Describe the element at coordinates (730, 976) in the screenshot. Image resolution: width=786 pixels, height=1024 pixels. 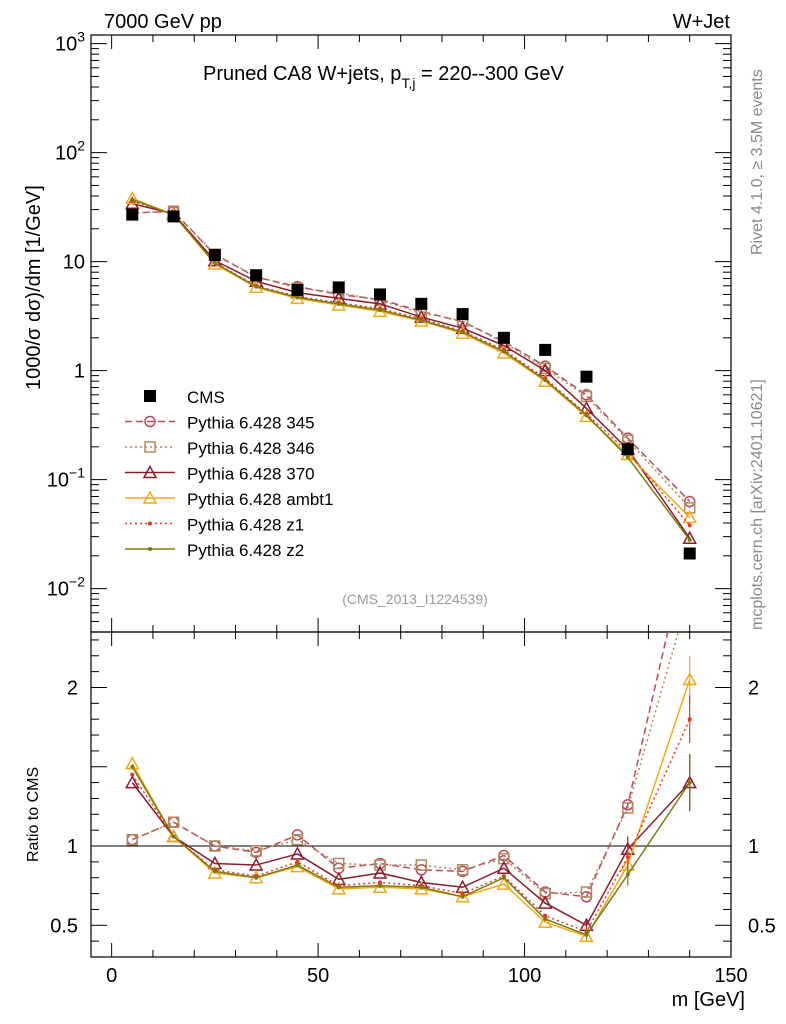
I see `x-tick-label: 150` at that location.